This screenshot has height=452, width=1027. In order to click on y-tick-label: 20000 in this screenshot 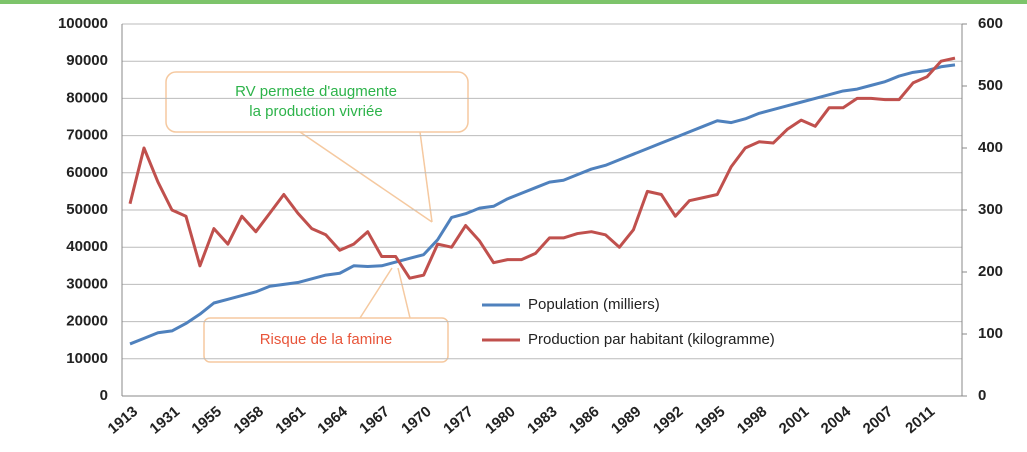, I will do `click(87, 321)`.